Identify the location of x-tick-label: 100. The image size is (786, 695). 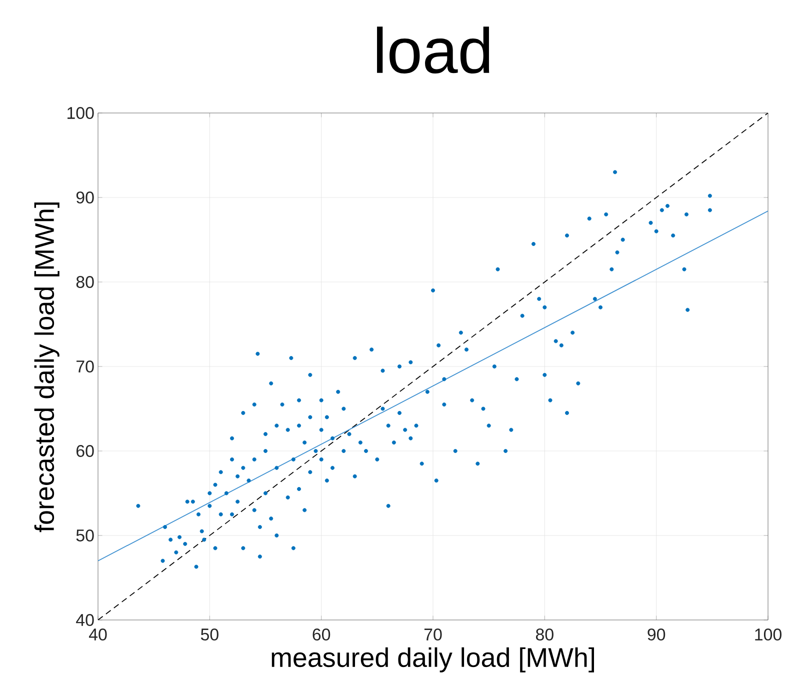
(768, 634).